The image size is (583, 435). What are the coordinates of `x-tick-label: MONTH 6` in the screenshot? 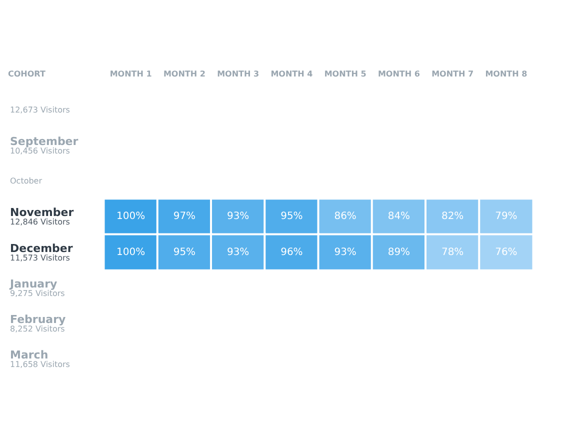 It's located at (399, 74).